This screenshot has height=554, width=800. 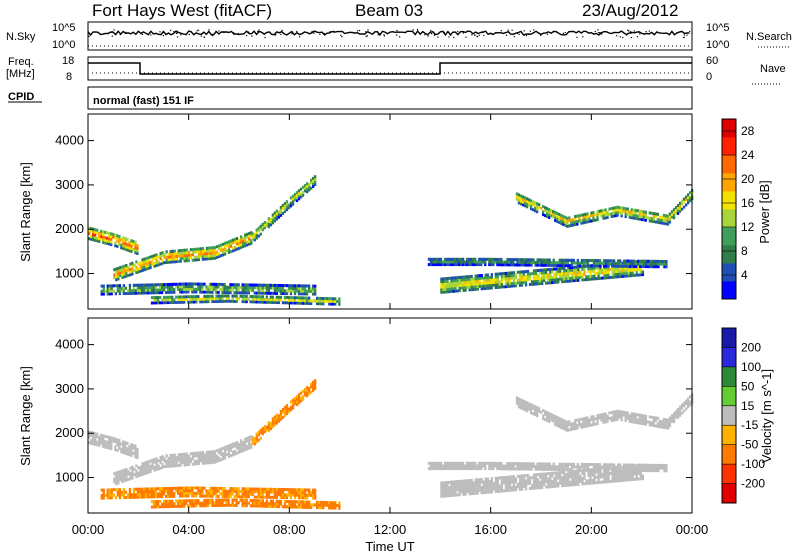 I want to click on colorbar-segment, so click(x=729, y=396).